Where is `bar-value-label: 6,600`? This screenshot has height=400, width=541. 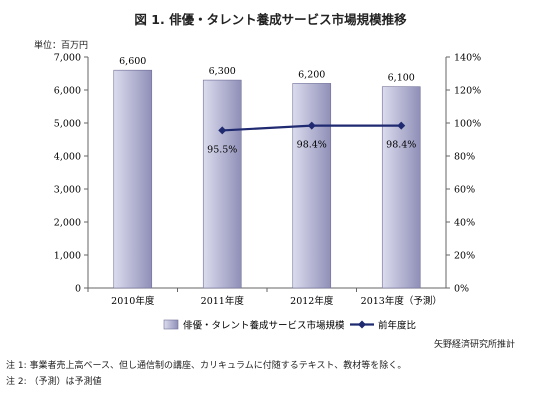 bar-value-label: 6,600 is located at coordinates (132, 61).